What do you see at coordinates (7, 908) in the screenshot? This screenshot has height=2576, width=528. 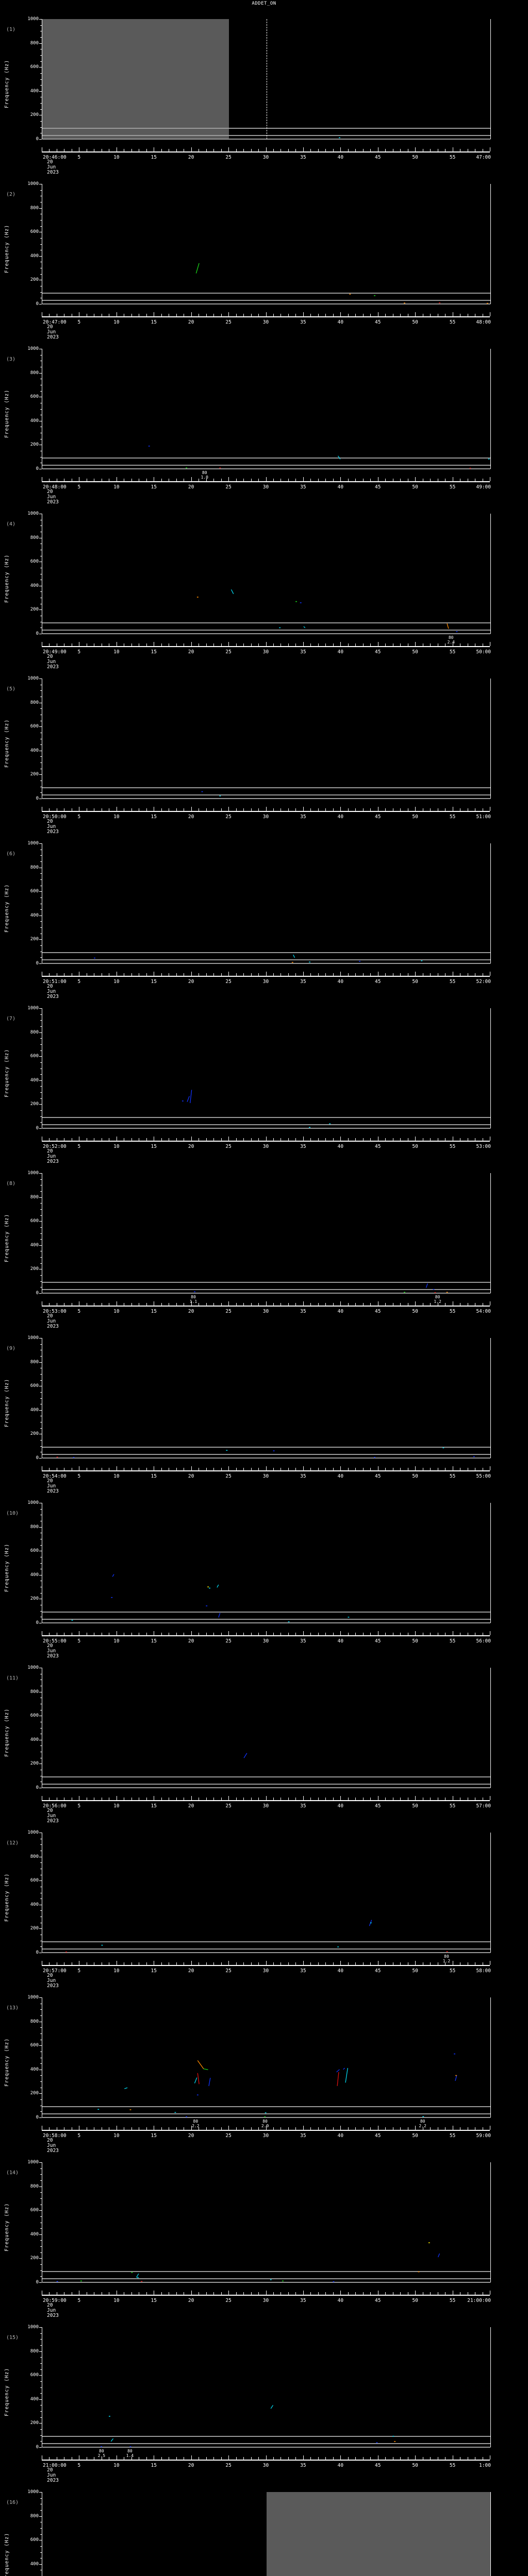 I see `y-axis-label: Frequency (Hz)` at bounding box center [7, 908].